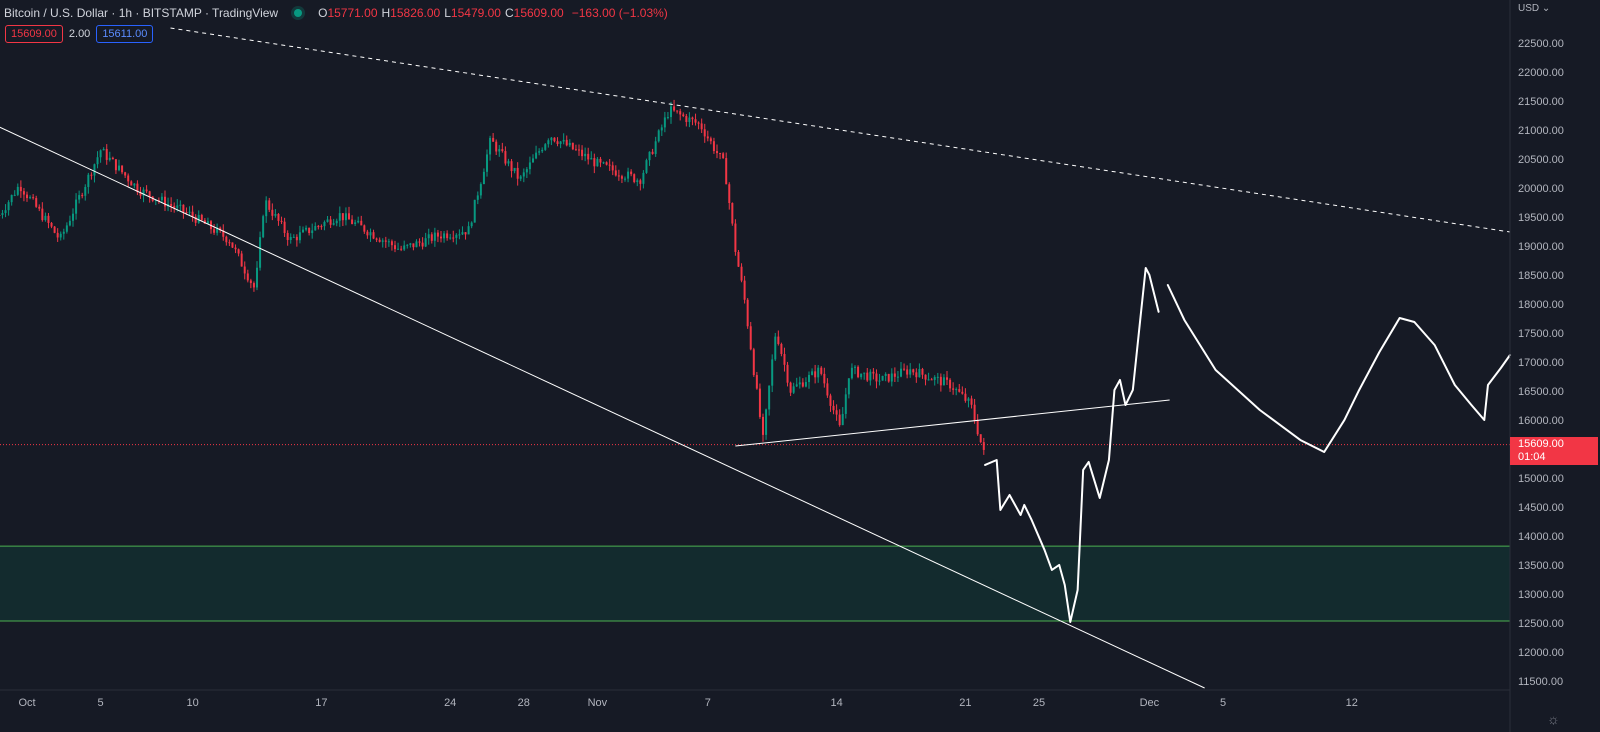 The width and height of the screenshot is (1600, 732). Describe the element at coordinates (1541, 363) in the screenshot. I see `price-tick: 17000.00` at that location.